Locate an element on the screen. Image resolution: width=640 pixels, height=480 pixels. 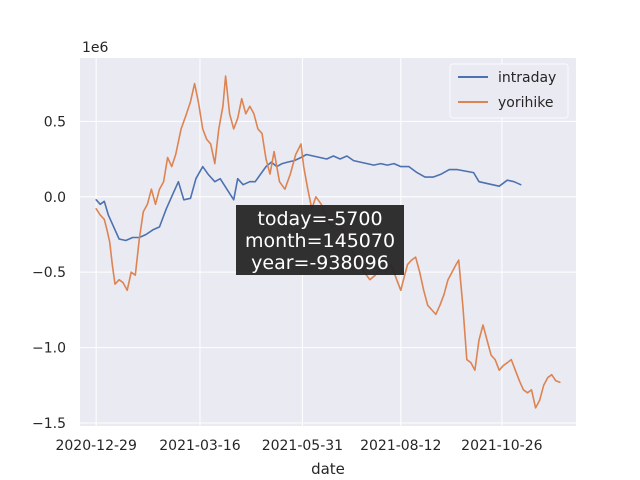
series-line-intraday is located at coordinates (308, 197).